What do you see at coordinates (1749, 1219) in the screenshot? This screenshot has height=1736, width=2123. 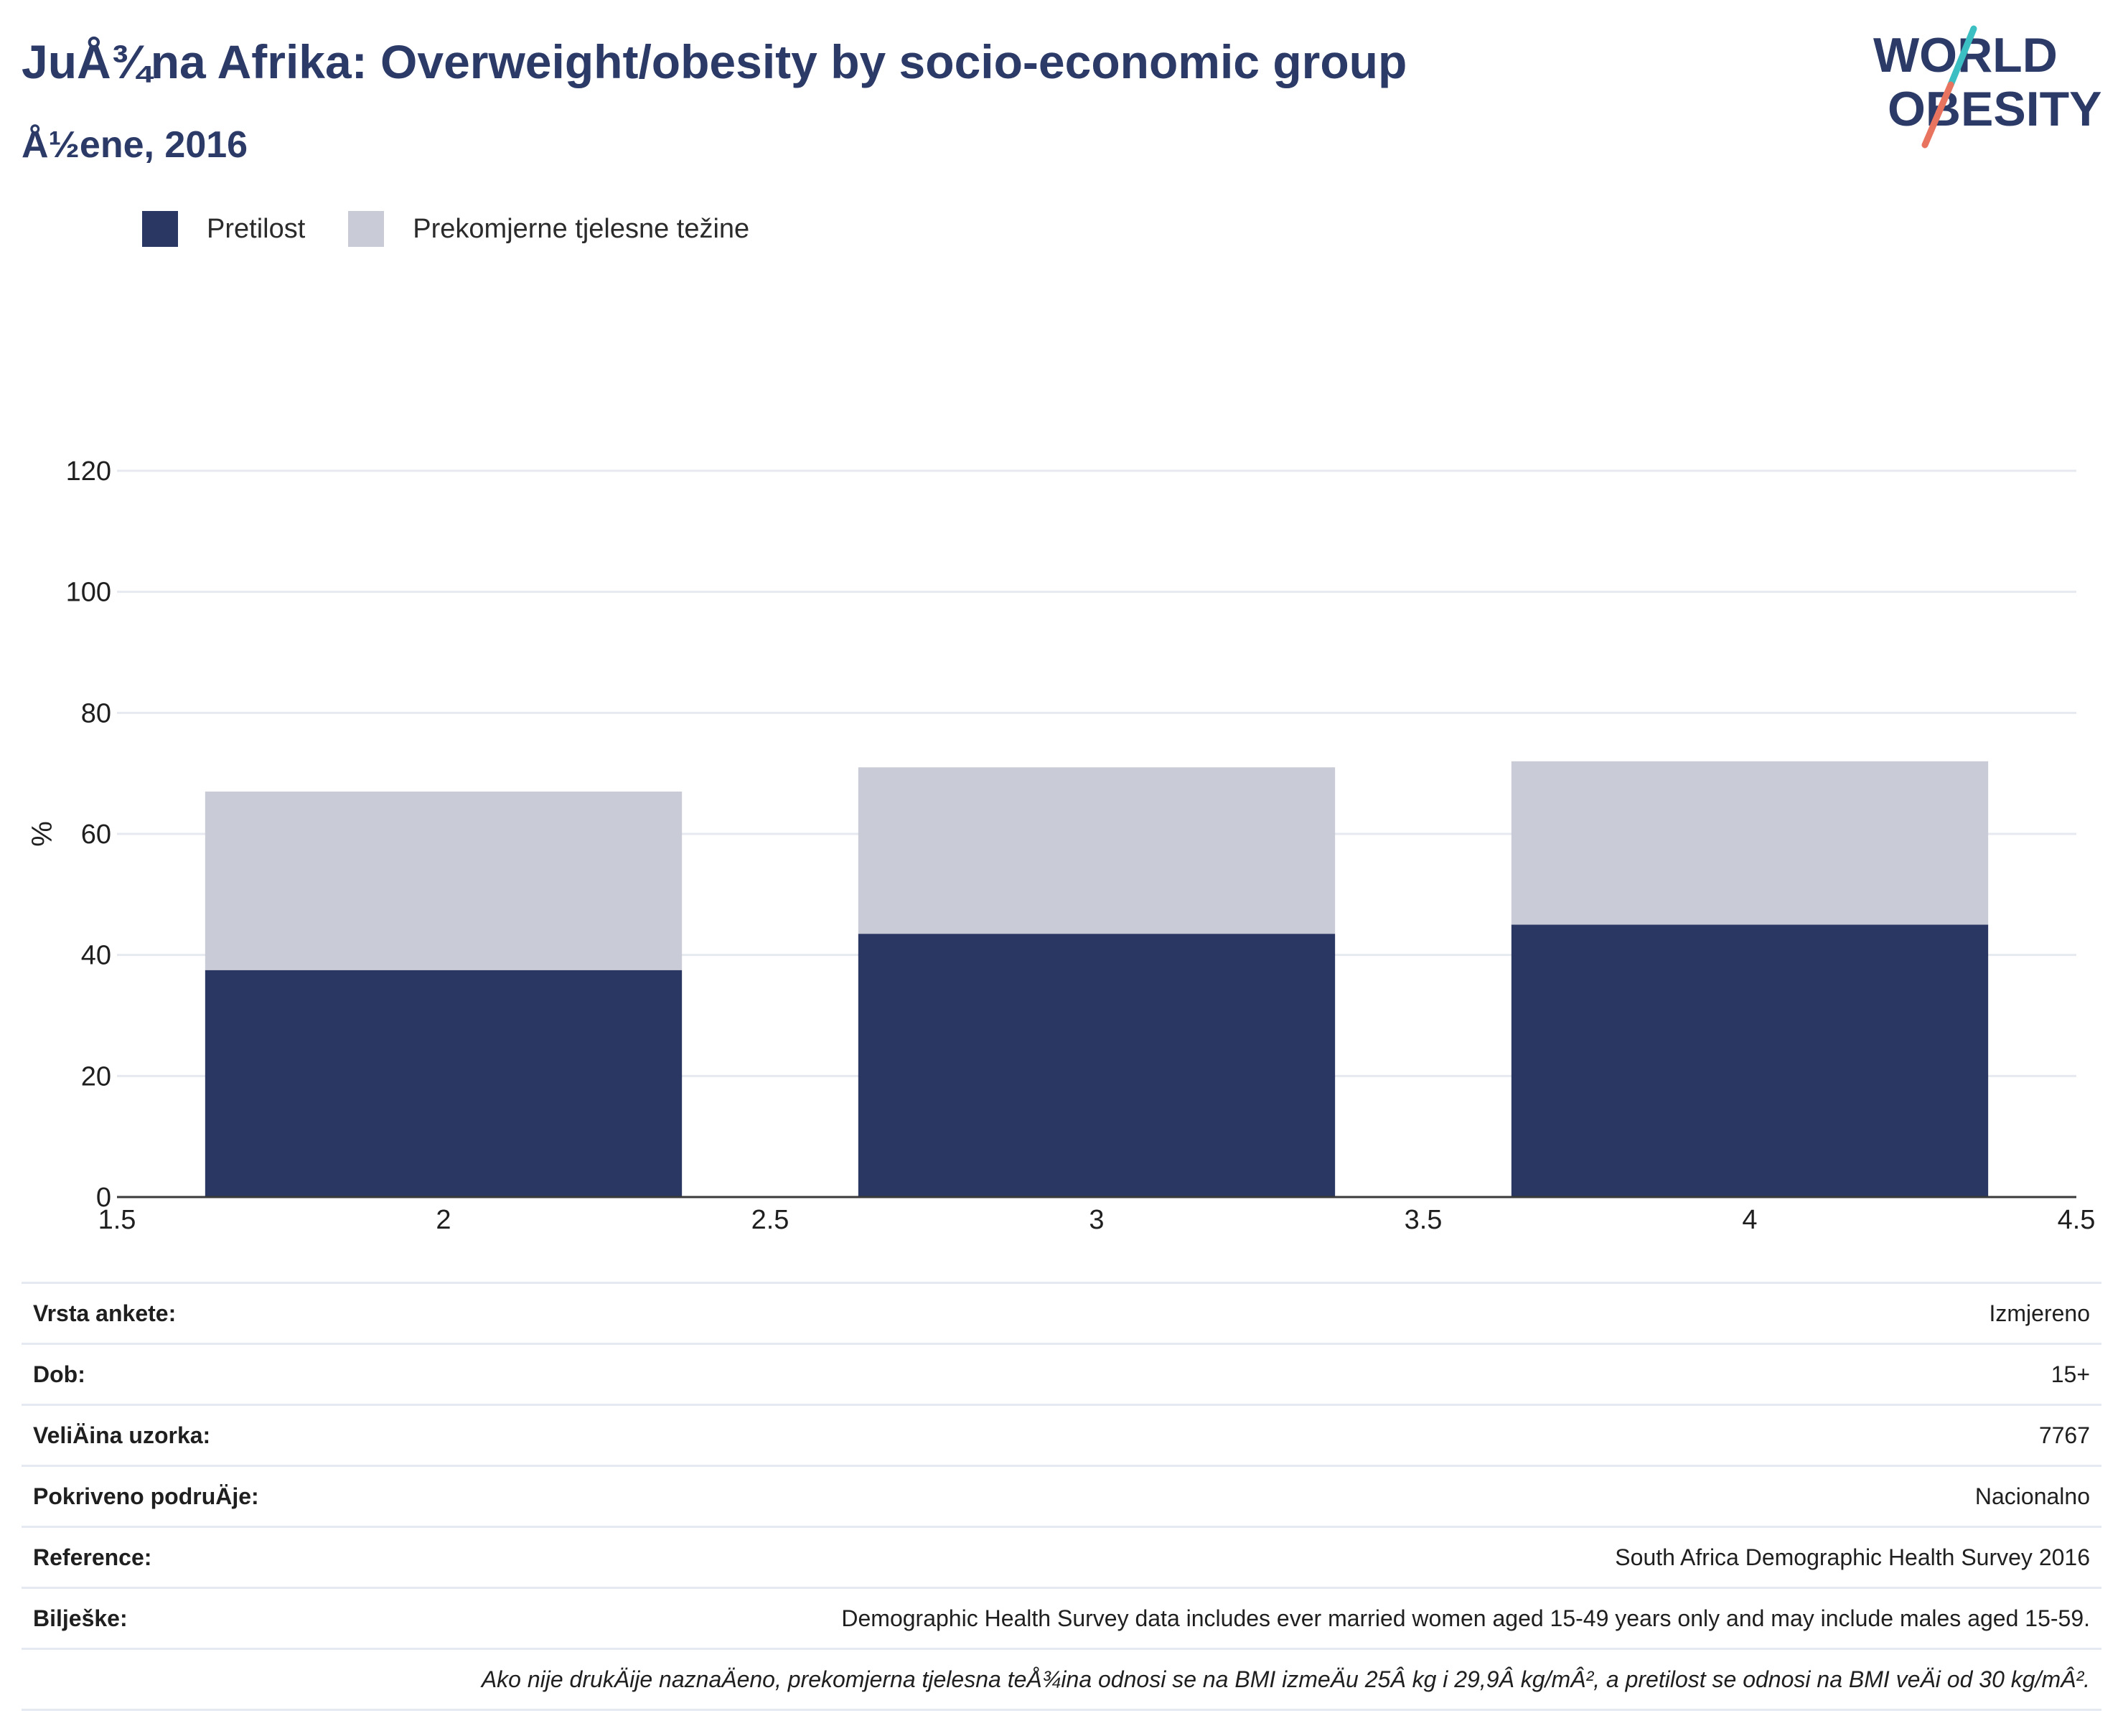 I see `x-tick-label: 4` at bounding box center [1749, 1219].